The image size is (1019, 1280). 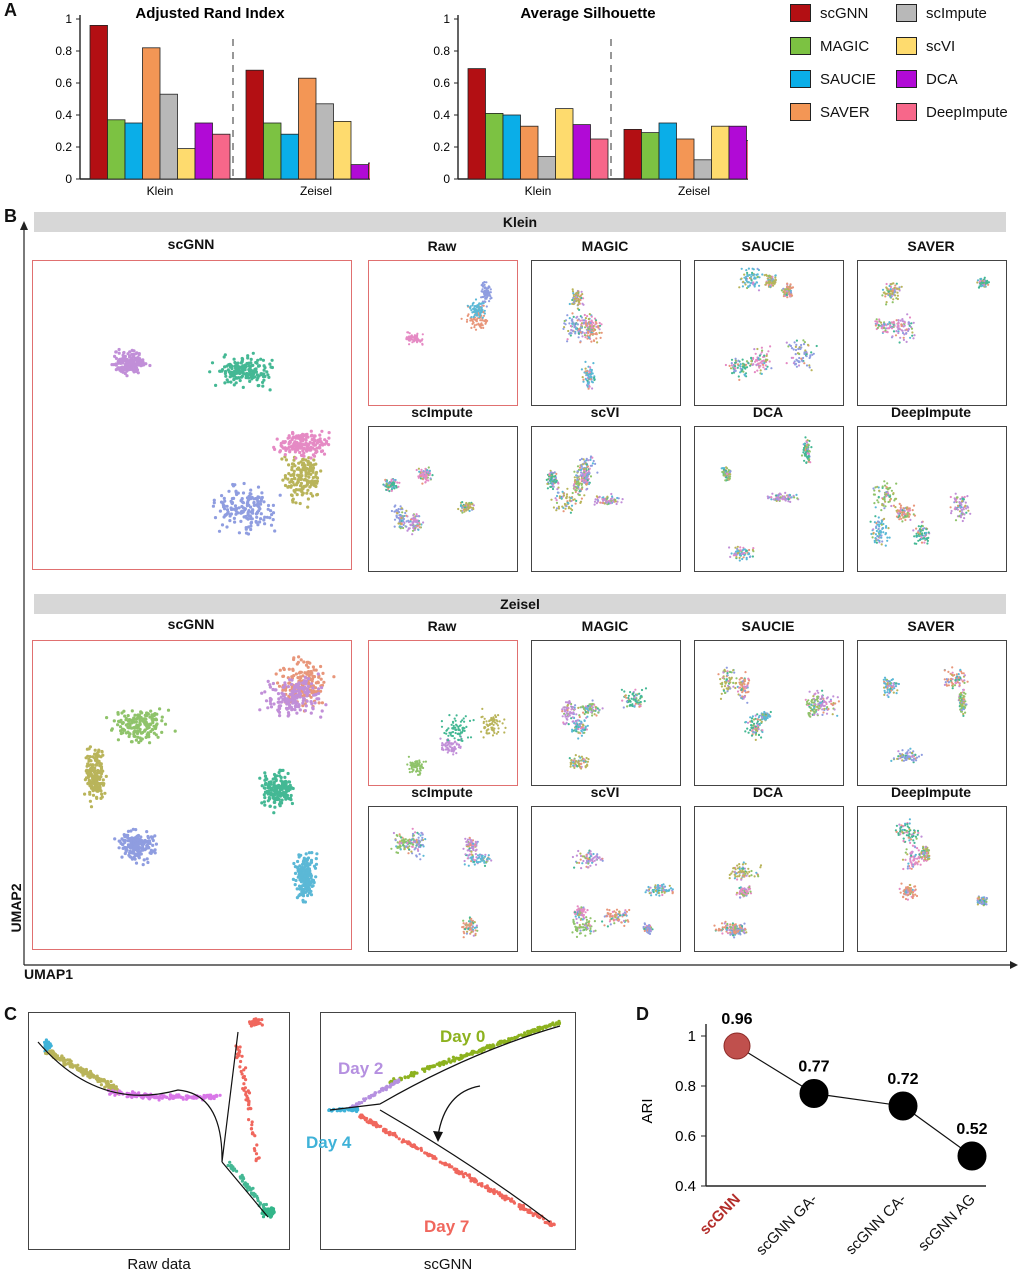 I want to click on legend-item-magic: MAGIC, so click(x=829, y=46).